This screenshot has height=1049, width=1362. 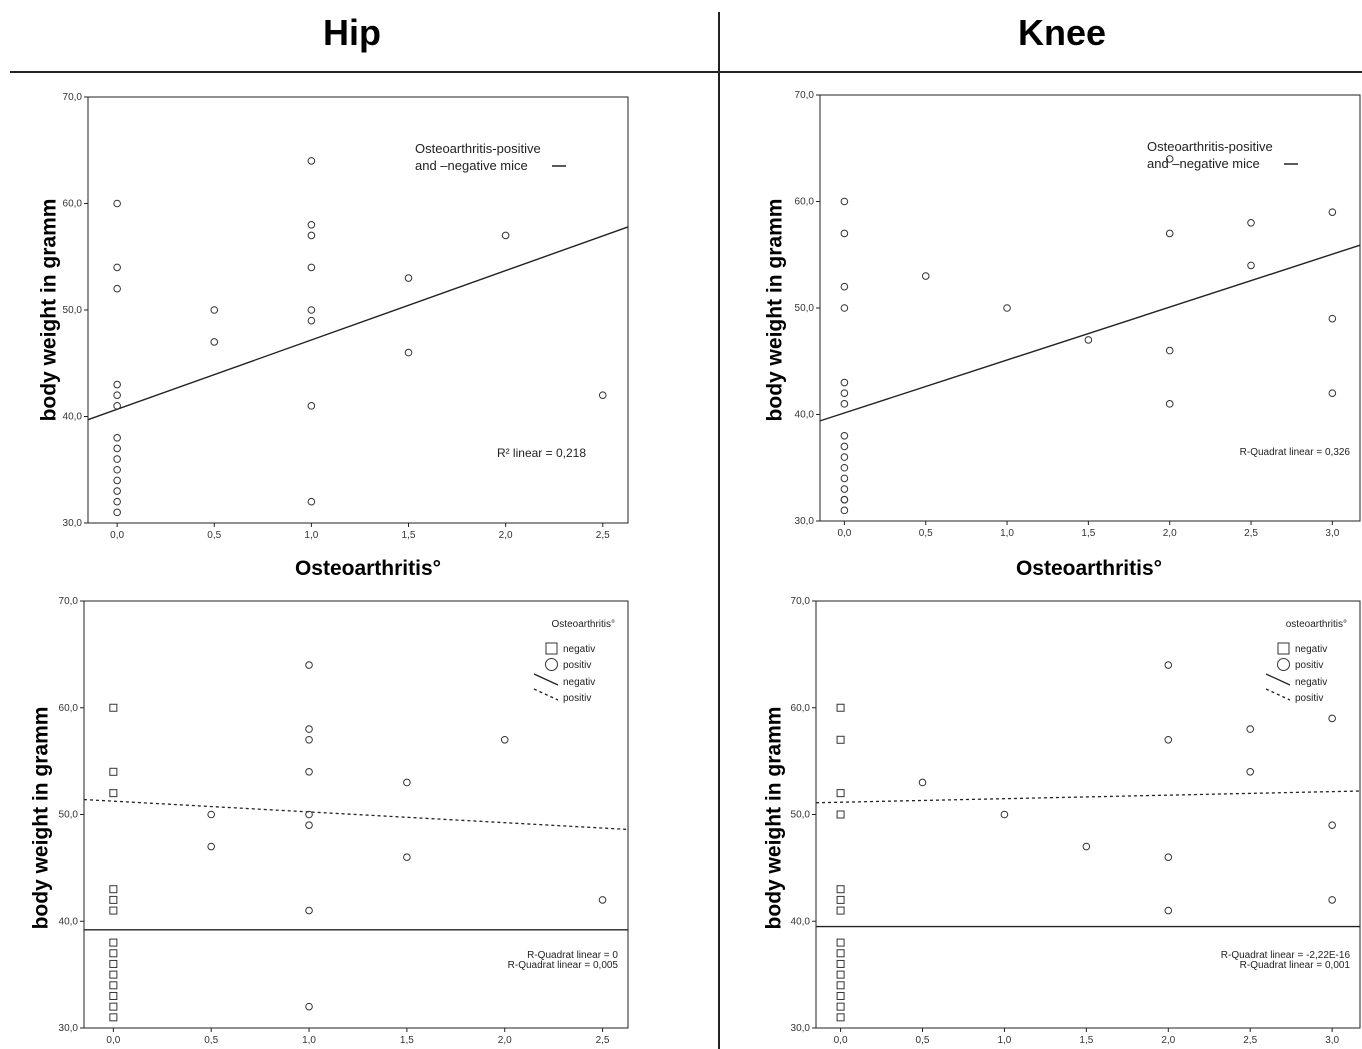 I want to click on x-tick-label: 0,0, so click(x=841, y=1040).